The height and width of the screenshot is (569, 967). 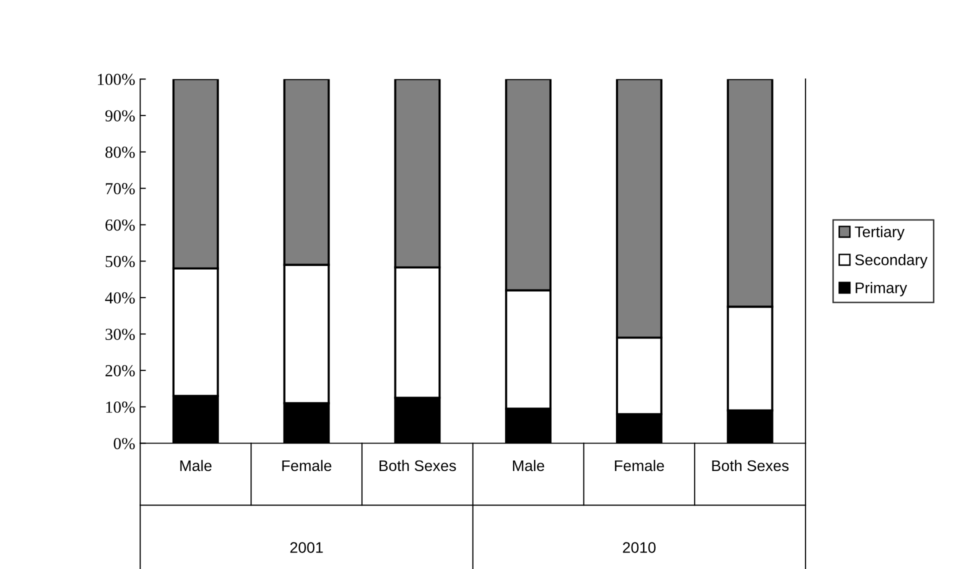 I want to click on y-tick-label: 50%, so click(x=120, y=262).